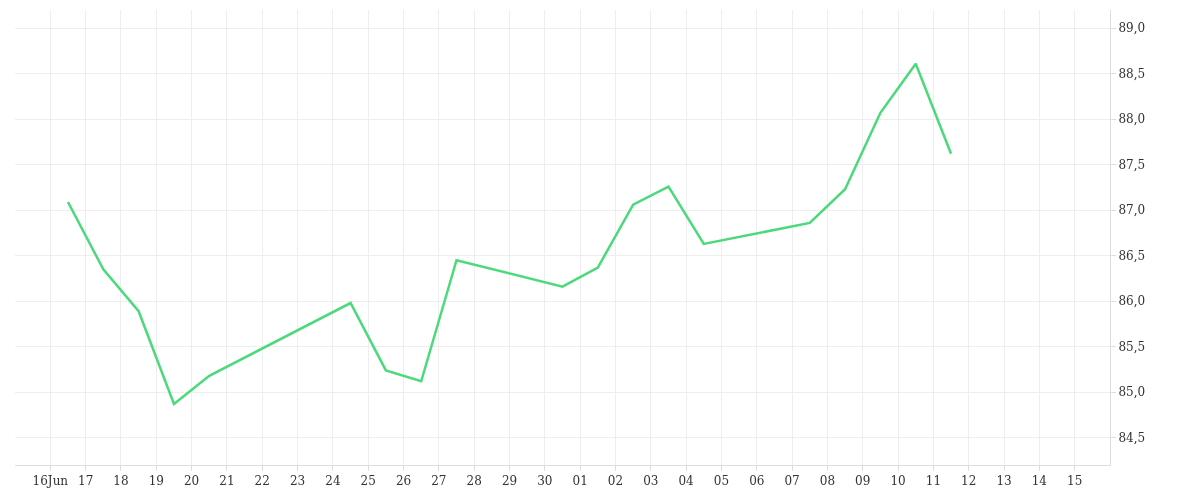  I want to click on x-tick-label: 17, so click(86, 481).